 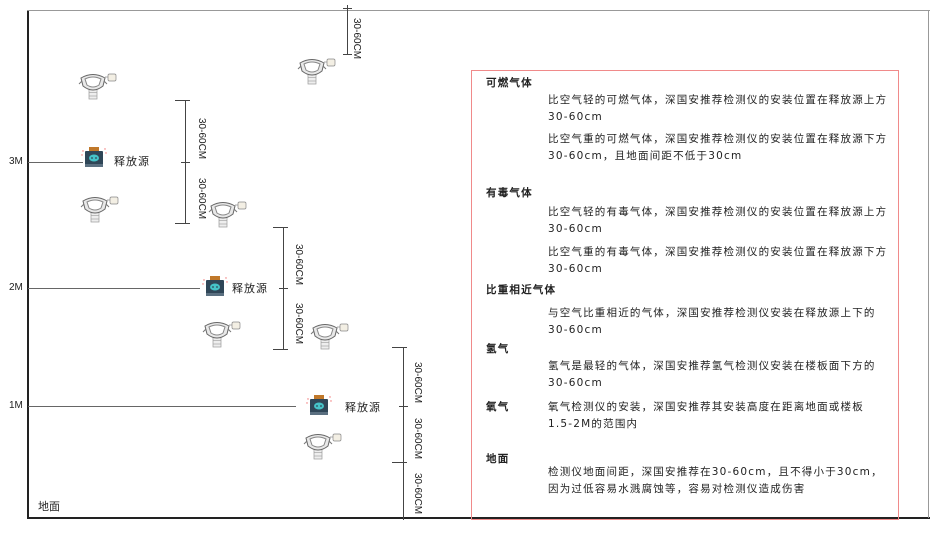 I want to click on toxic-heavier-text: 比空气重的有毒气体，深国安推荐检测仪的安装位置在释放源下方30-60cm, so click(x=718, y=260).